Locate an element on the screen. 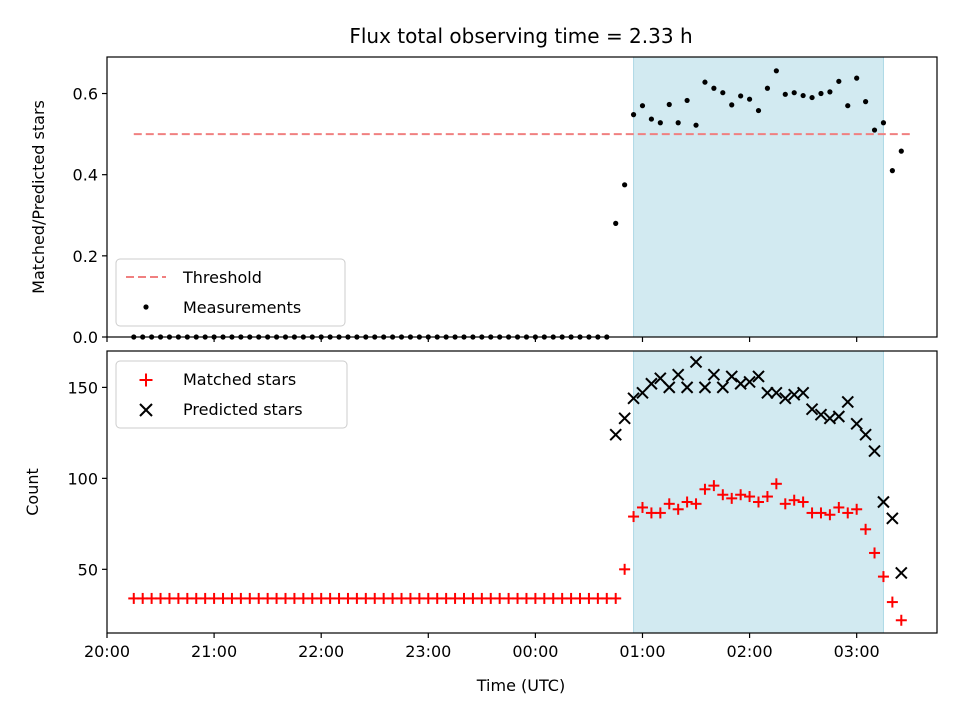 The image size is (960, 720). top-y-tick-label: 0.4 is located at coordinates (85, 175).